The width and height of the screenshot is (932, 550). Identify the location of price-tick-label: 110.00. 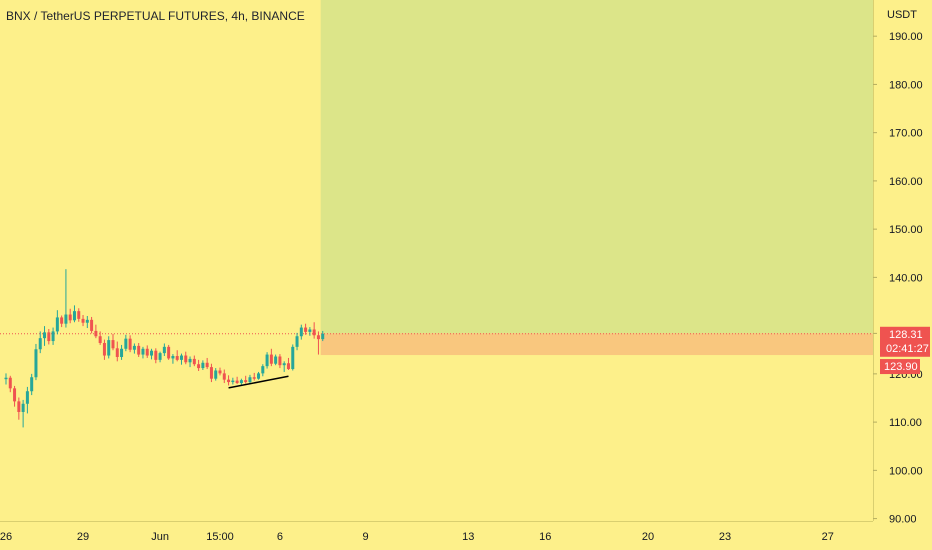
(905, 423).